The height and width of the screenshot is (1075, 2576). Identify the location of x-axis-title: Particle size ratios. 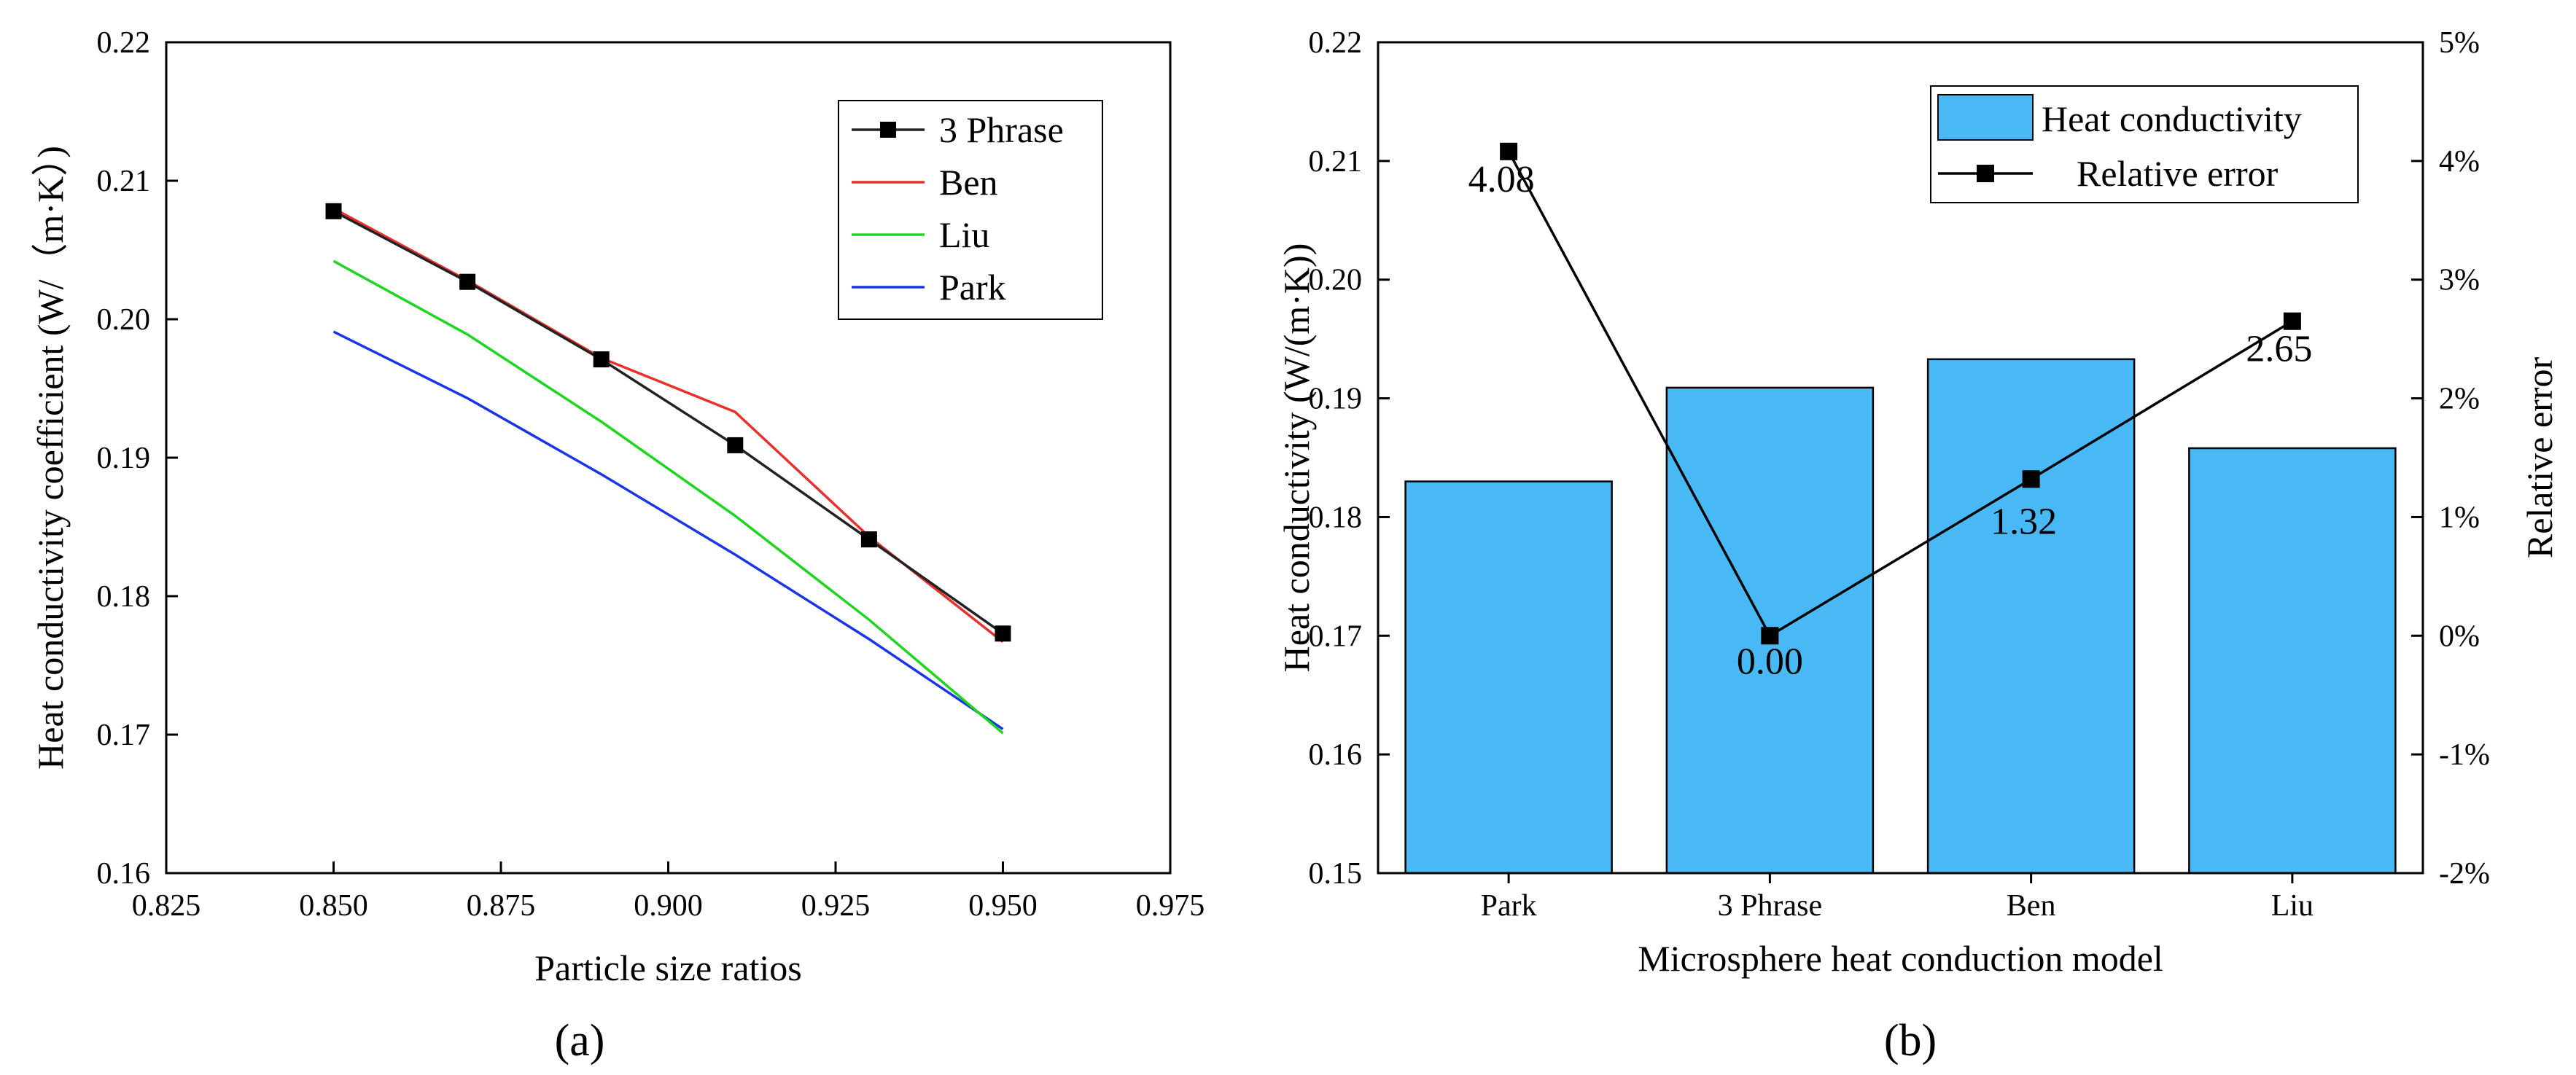
(668, 967).